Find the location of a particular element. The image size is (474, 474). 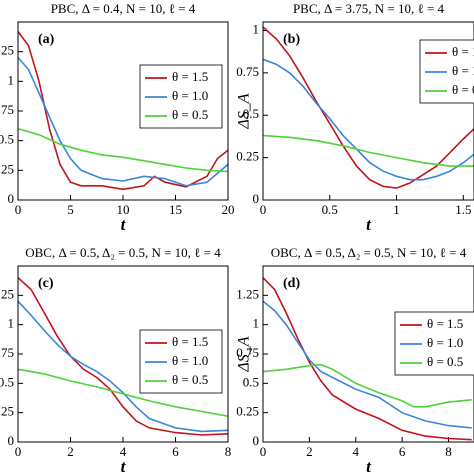

panel-title: PBC, Δ = 0.4, N = 10, ℓ = 4 is located at coordinates (123, 8).